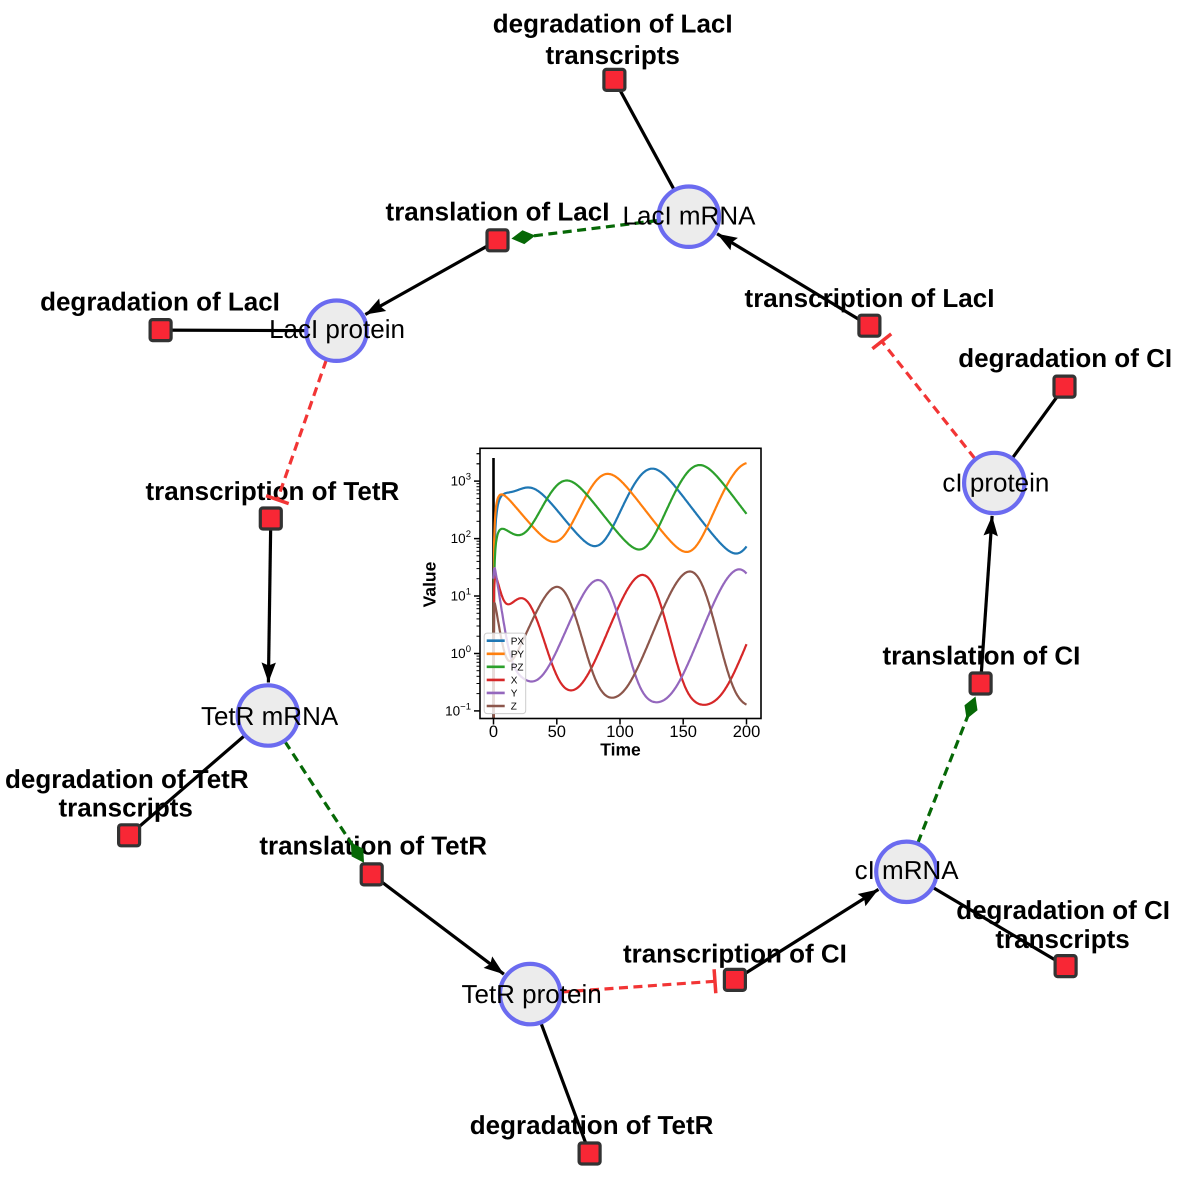  Describe the element at coordinates (683, 732) in the screenshot. I see `svg-text: 150` at that location.